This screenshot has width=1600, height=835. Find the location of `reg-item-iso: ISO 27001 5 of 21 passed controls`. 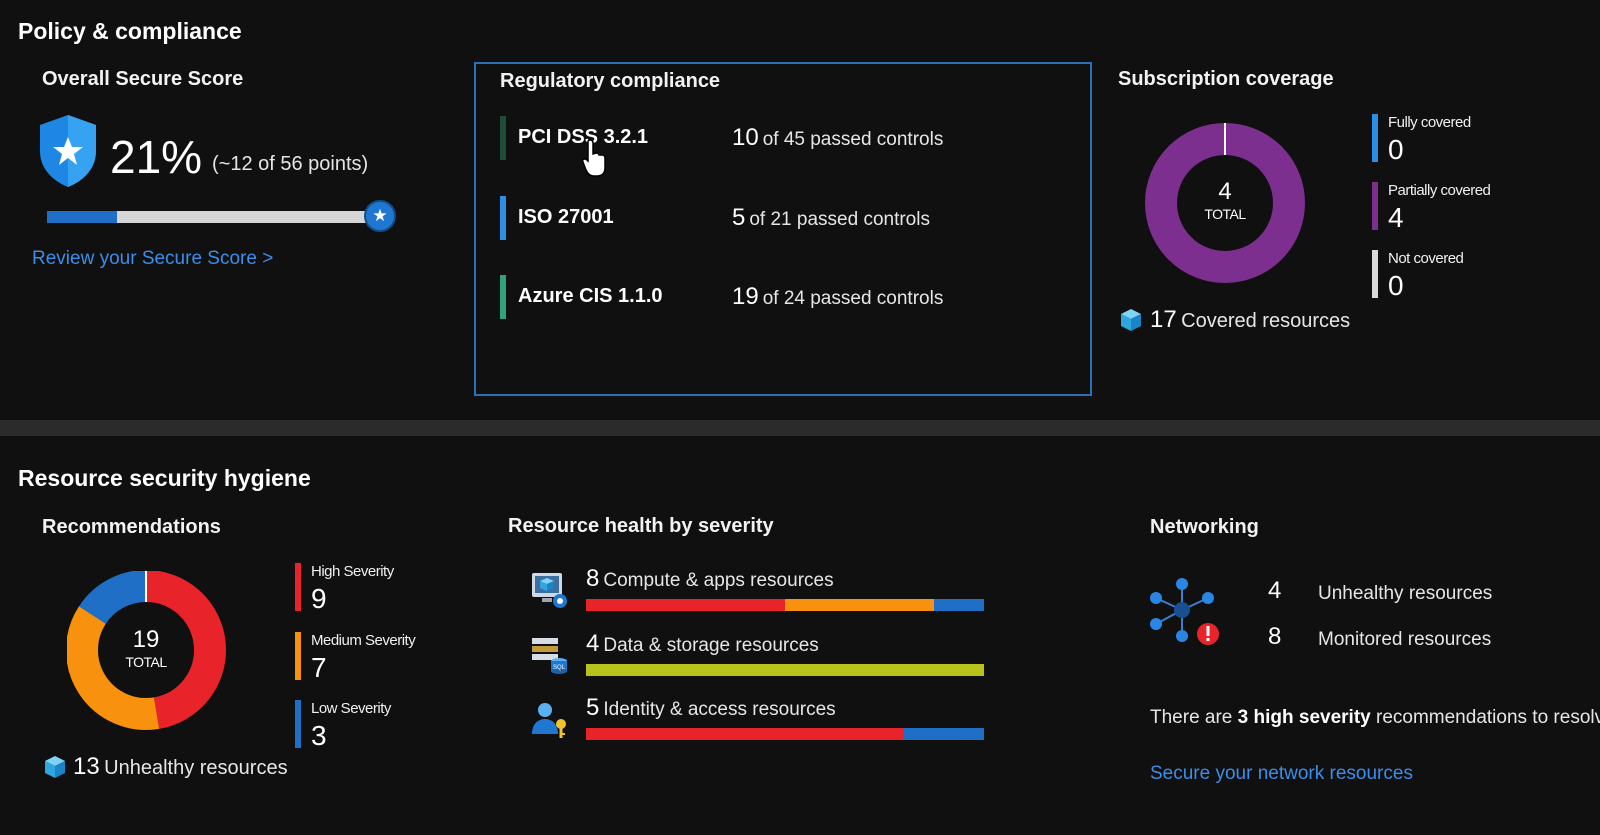

reg-item-iso: ISO 27001 5 of 21 passed controls is located at coordinates (785, 218).